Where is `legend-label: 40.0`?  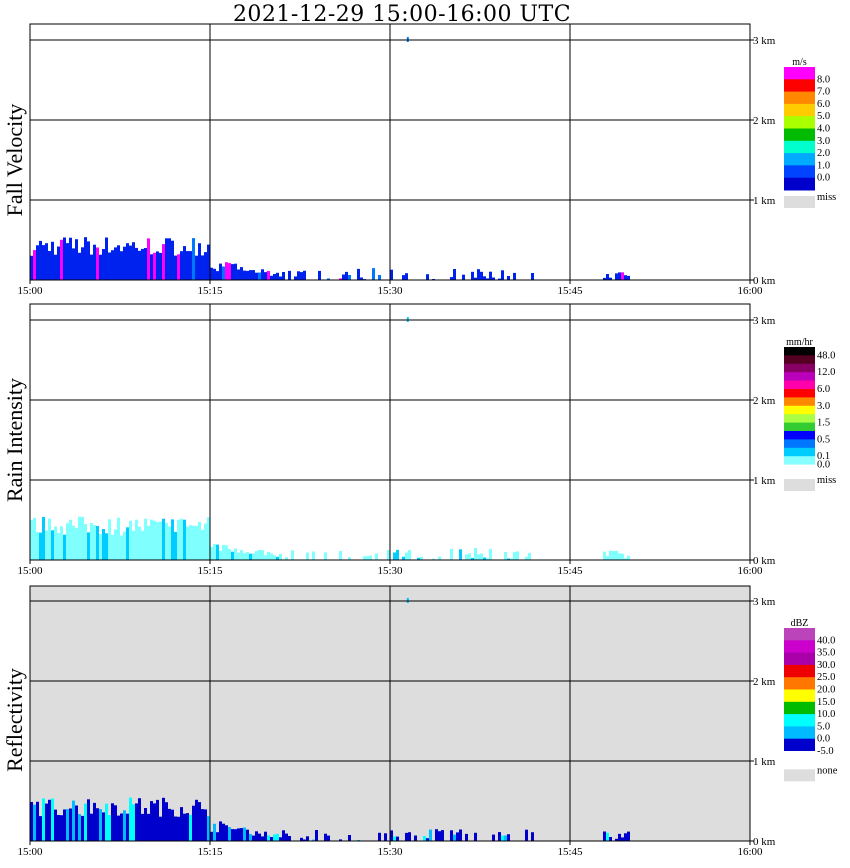 legend-label: 40.0 is located at coordinates (826, 640).